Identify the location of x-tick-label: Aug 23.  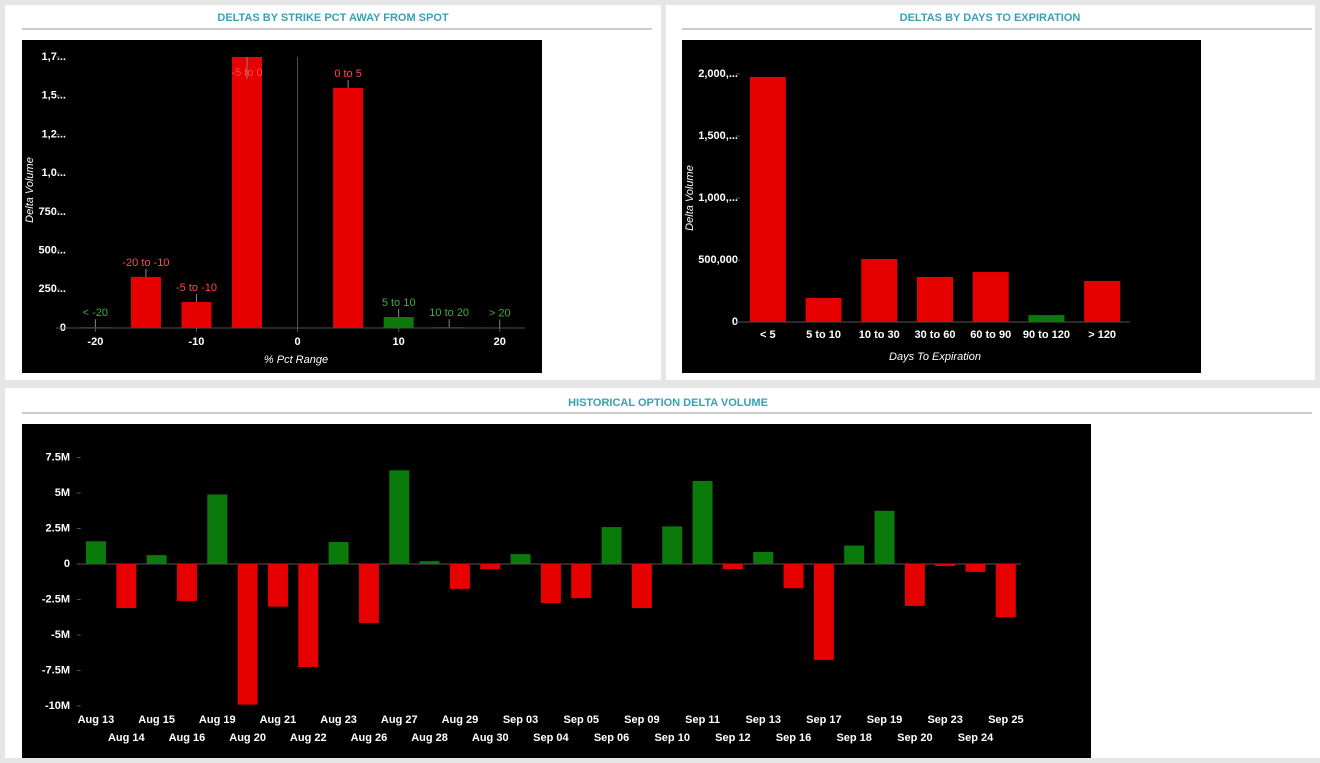
(338, 720).